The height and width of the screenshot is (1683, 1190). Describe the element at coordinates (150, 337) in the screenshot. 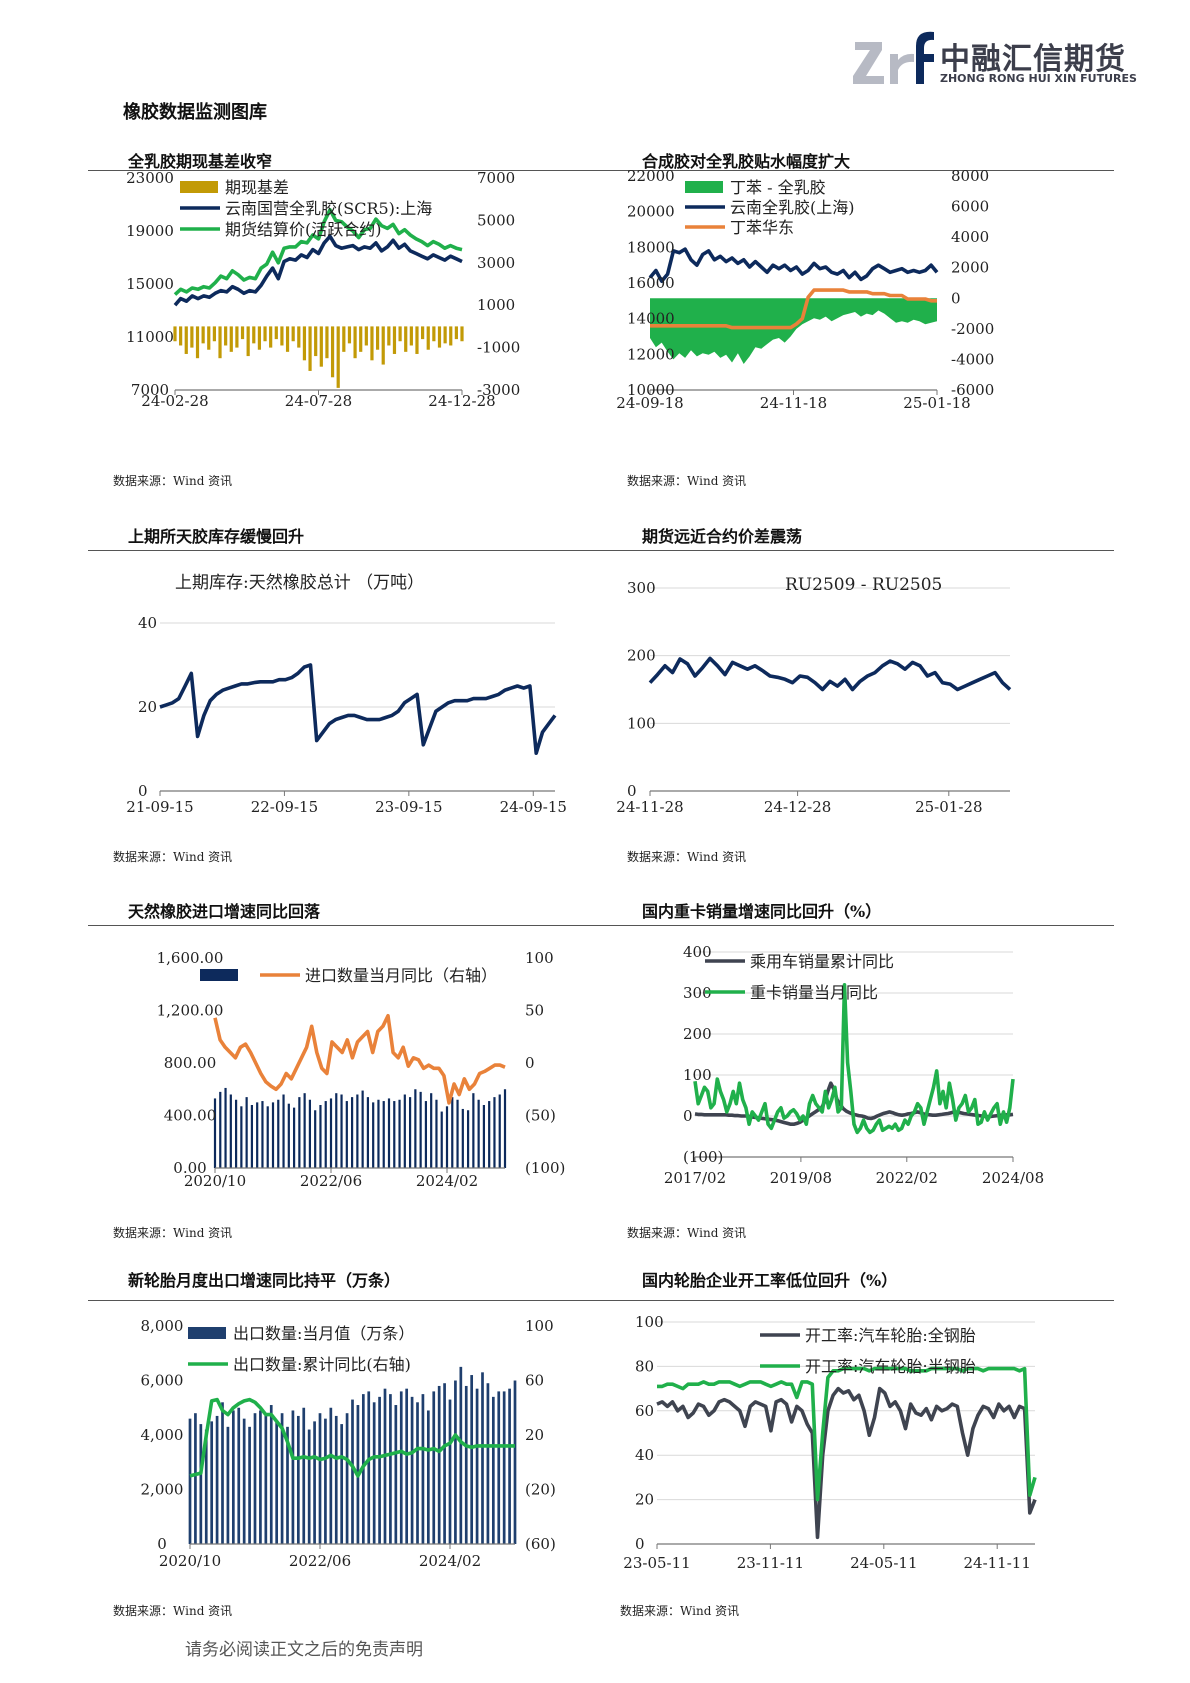

I see `y-left-tick-label: 11000` at that location.